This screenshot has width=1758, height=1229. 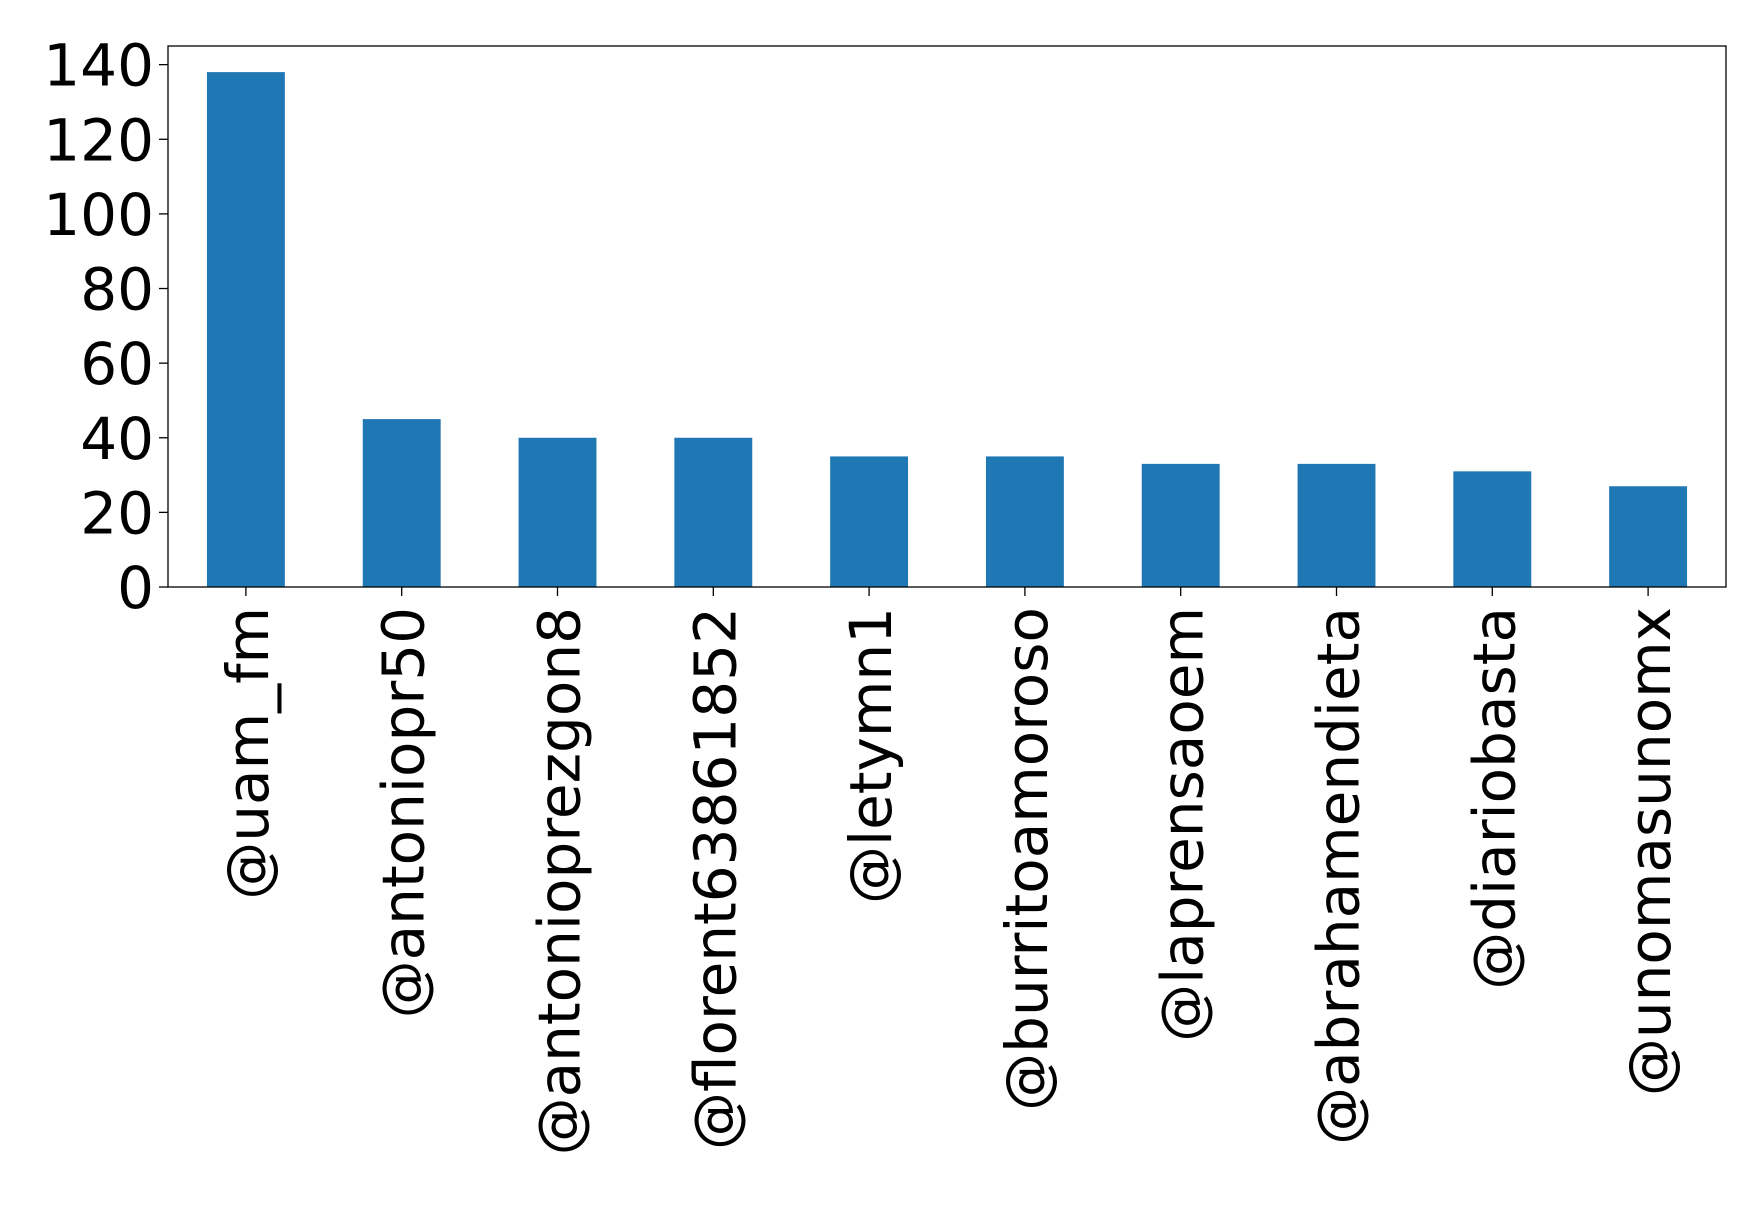 What do you see at coordinates (117, 513) in the screenshot?
I see `y-tick-label: 20` at bounding box center [117, 513].